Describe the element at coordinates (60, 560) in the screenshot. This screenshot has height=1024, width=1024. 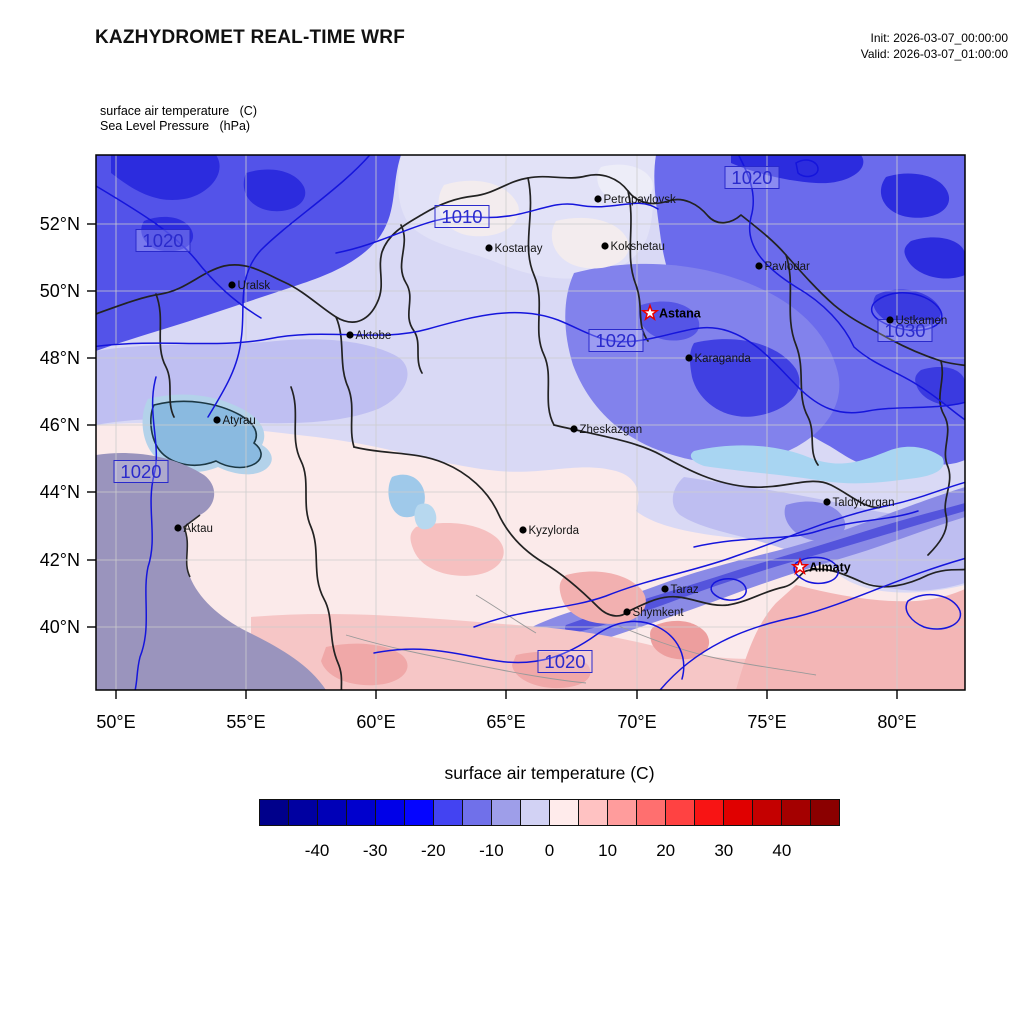
I see `lat-tick-label: 42°N` at that location.